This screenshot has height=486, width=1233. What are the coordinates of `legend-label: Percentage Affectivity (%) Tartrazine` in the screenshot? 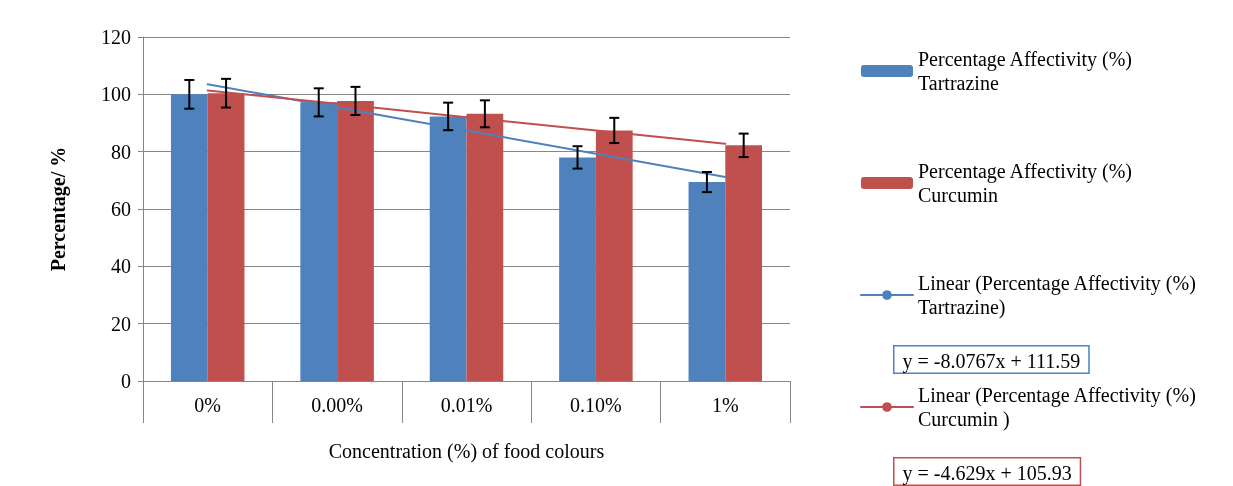 It's located at (1027, 71).